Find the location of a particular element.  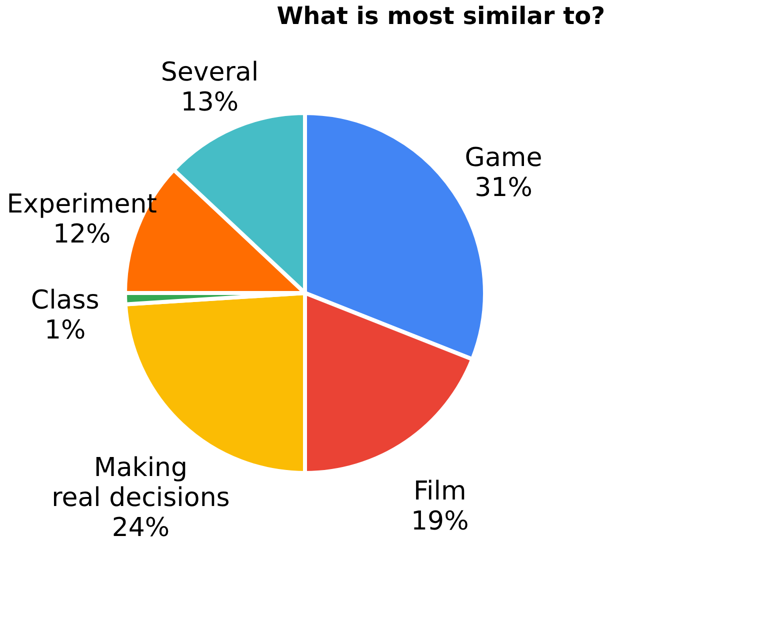

data-label: 1% is located at coordinates (65, 331).